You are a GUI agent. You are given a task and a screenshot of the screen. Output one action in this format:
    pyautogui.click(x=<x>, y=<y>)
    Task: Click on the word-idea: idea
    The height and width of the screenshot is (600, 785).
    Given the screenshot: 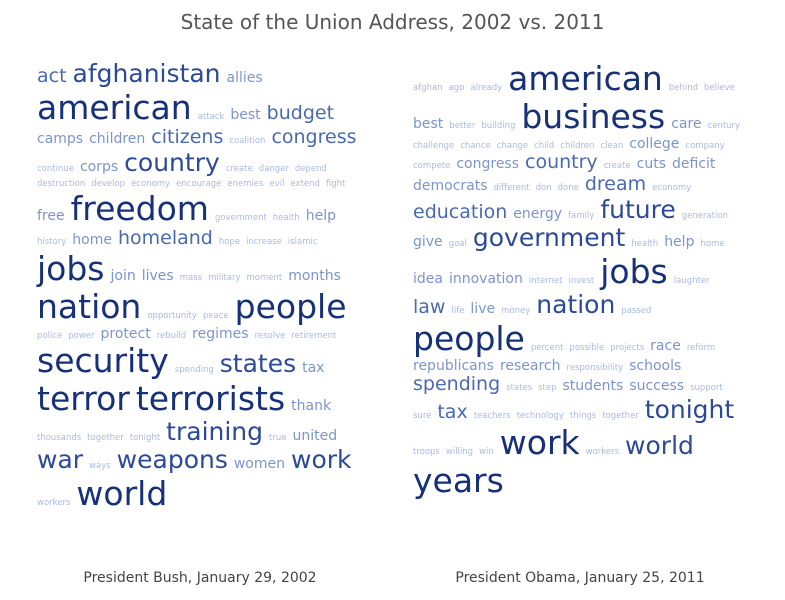 What is the action you would take?
    pyautogui.click(x=428, y=279)
    